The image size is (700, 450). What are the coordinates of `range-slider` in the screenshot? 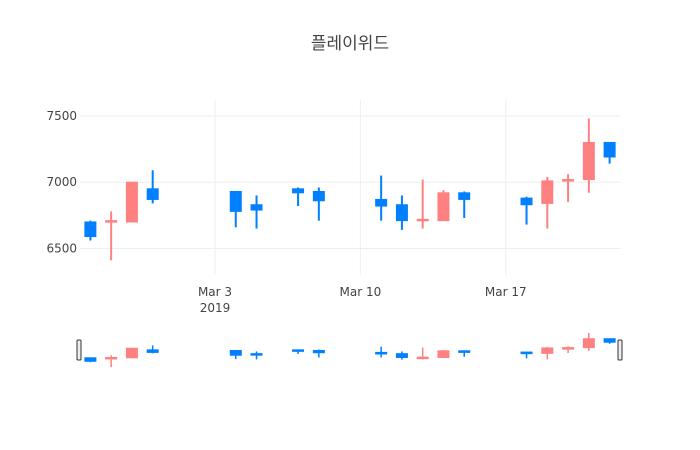 It's located at (349, 350).